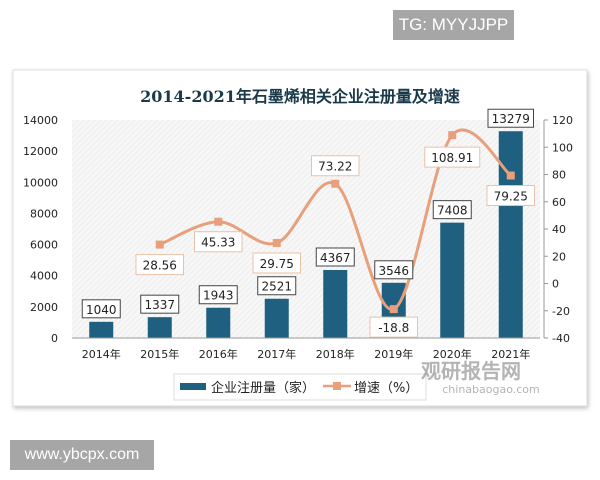 The image size is (600, 480). Describe the element at coordinates (40, 151) in the screenshot. I see `left-tick-label: 12000` at that location.